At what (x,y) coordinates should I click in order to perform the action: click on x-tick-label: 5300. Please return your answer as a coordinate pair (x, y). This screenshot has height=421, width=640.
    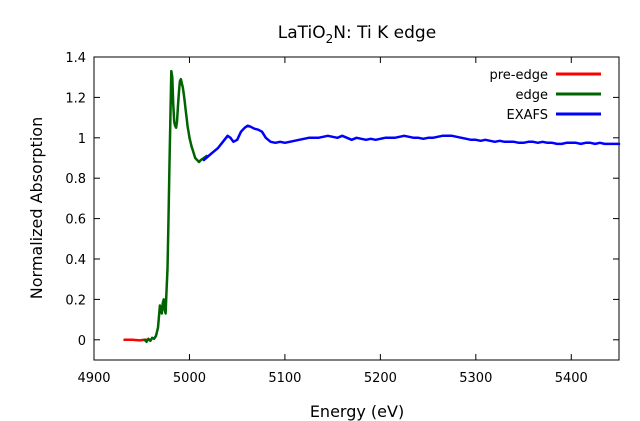
    Looking at the image, I should click on (475, 378).